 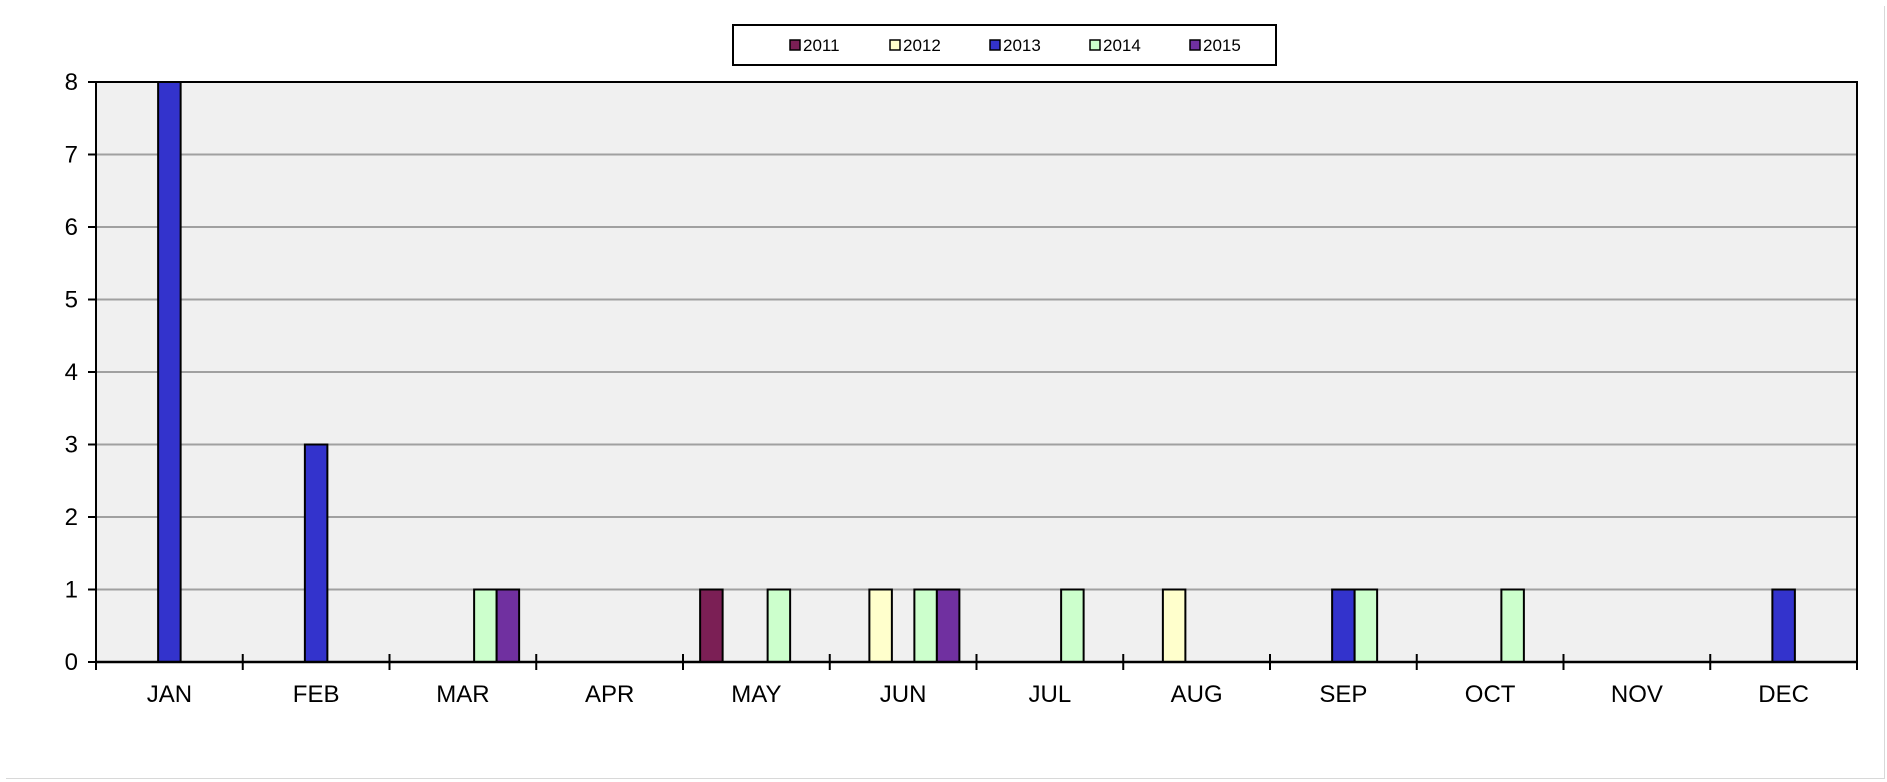 I want to click on legend: 2011 2012 2013 2014 2015, so click(x=1004, y=45).